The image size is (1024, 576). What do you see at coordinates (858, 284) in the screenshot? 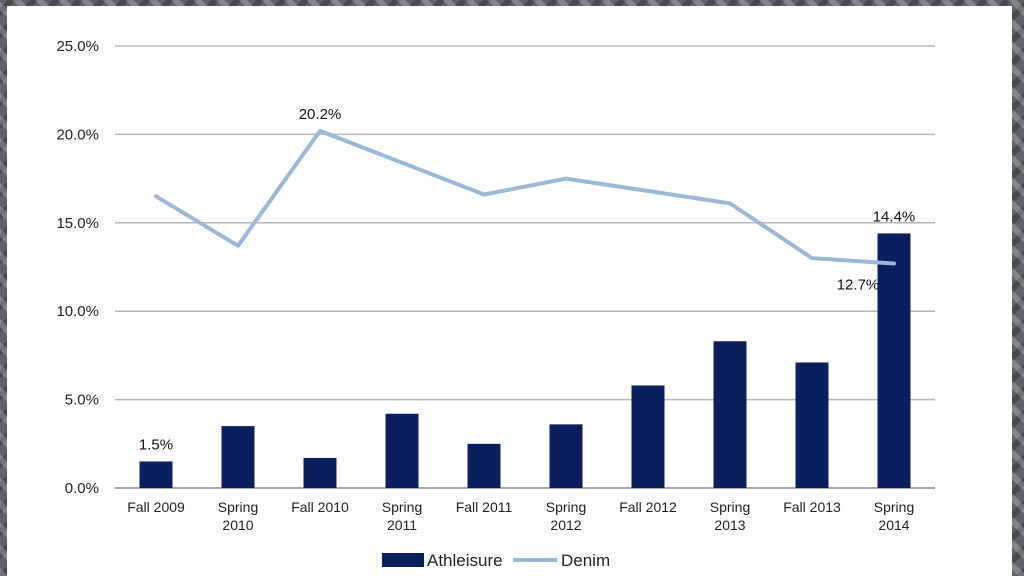
I see `data-label: 12.7%` at bounding box center [858, 284].